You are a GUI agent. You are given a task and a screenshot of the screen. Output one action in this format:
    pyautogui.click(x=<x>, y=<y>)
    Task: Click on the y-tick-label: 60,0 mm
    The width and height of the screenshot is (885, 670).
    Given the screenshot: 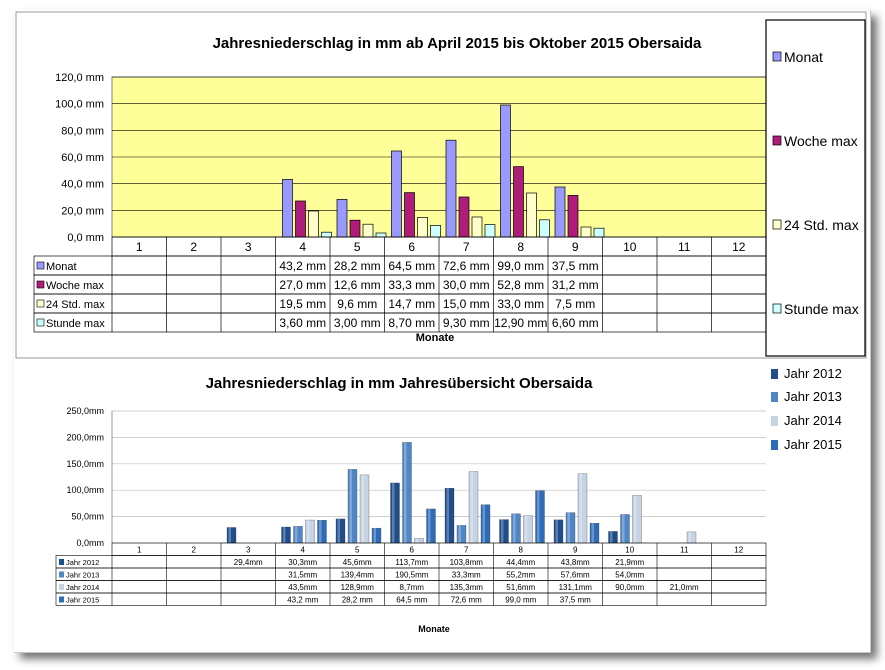 What is the action you would take?
    pyautogui.click(x=82, y=158)
    